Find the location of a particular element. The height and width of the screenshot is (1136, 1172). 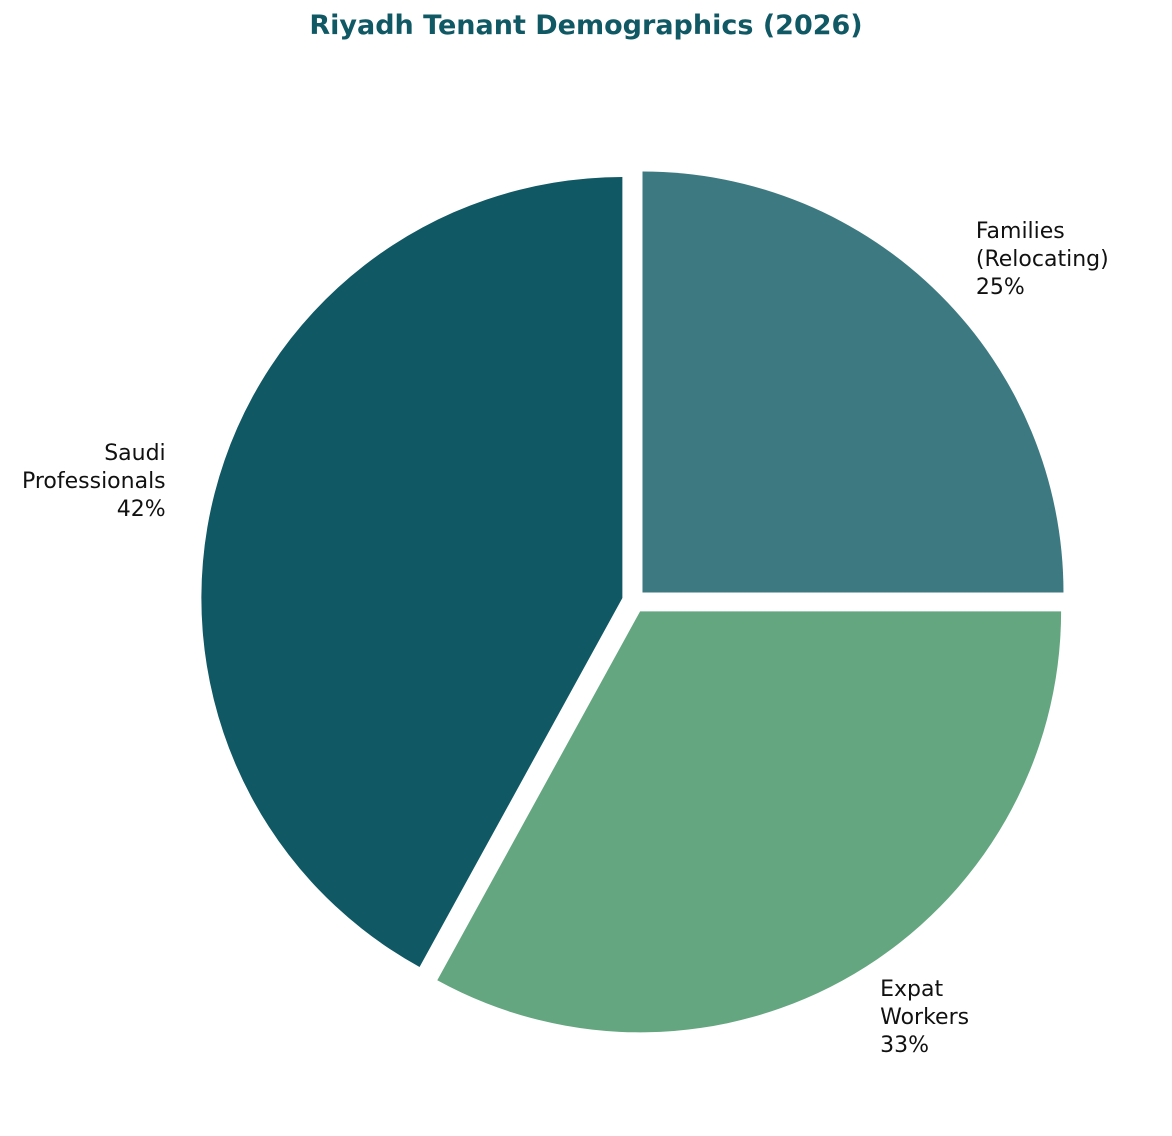

pie-category-label: Workers is located at coordinates (924, 1017).